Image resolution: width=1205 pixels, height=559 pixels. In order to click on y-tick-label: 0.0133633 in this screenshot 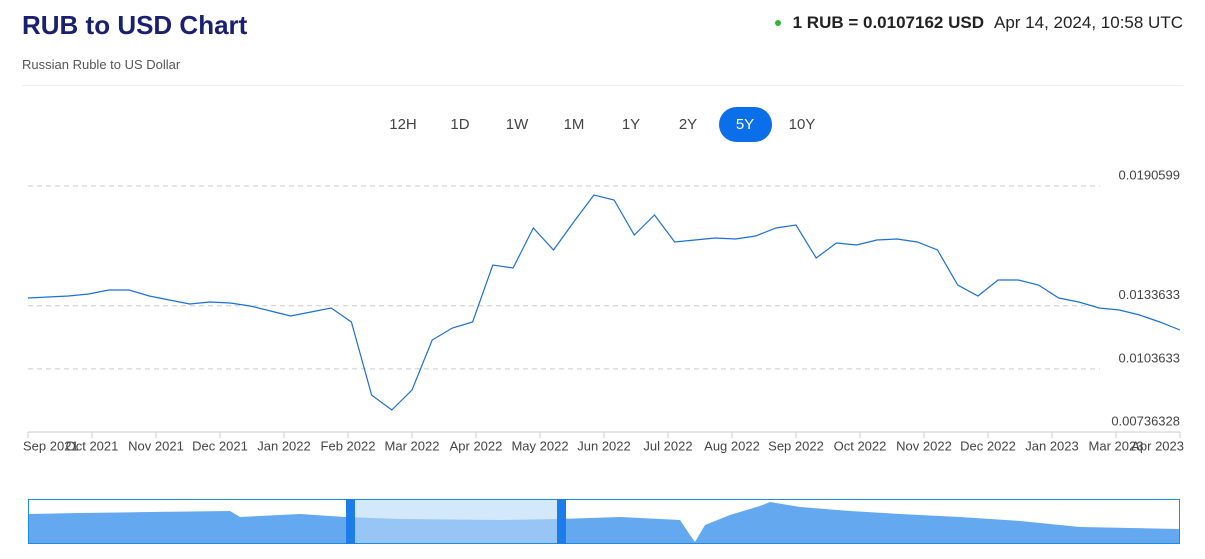, I will do `click(1149, 294)`.